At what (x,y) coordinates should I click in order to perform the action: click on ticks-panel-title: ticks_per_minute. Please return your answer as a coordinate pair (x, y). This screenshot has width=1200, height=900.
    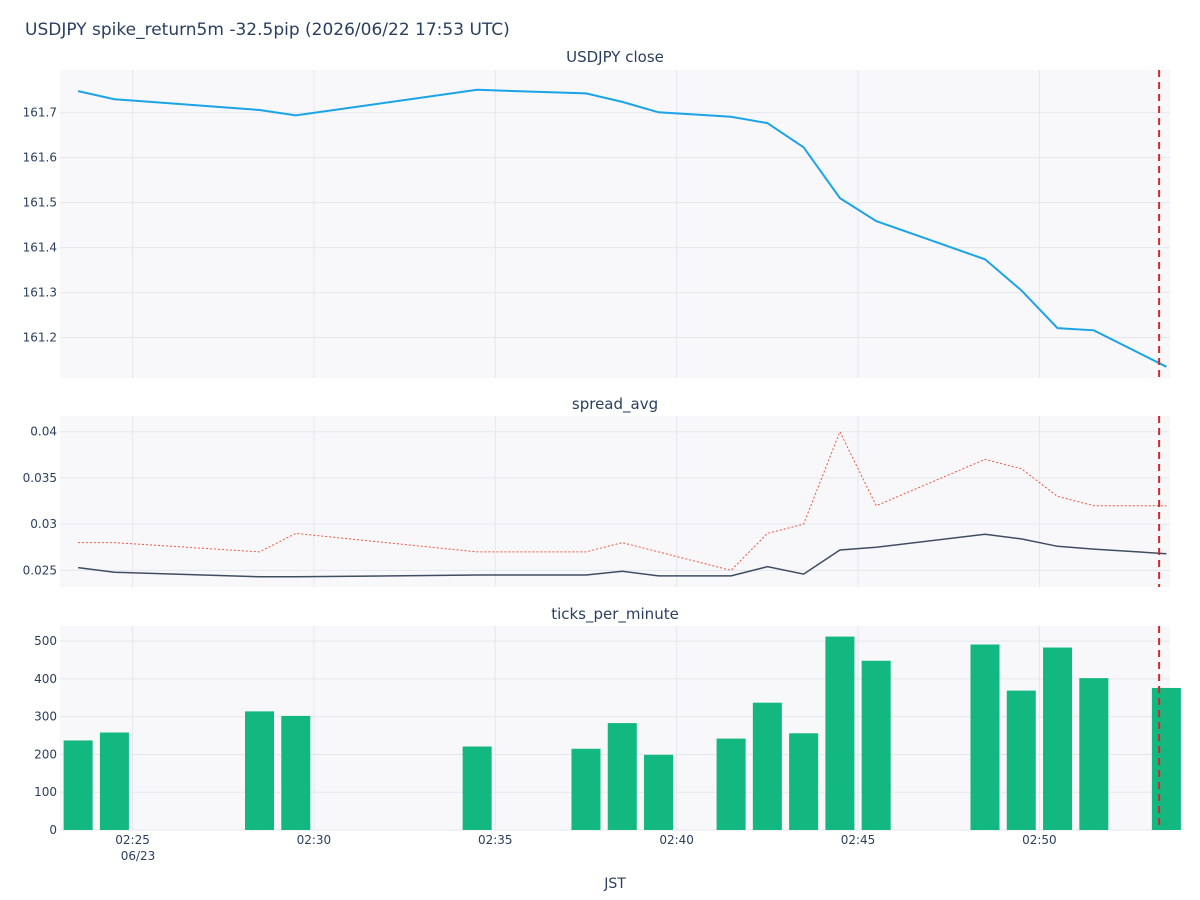
    Looking at the image, I should click on (615, 614).